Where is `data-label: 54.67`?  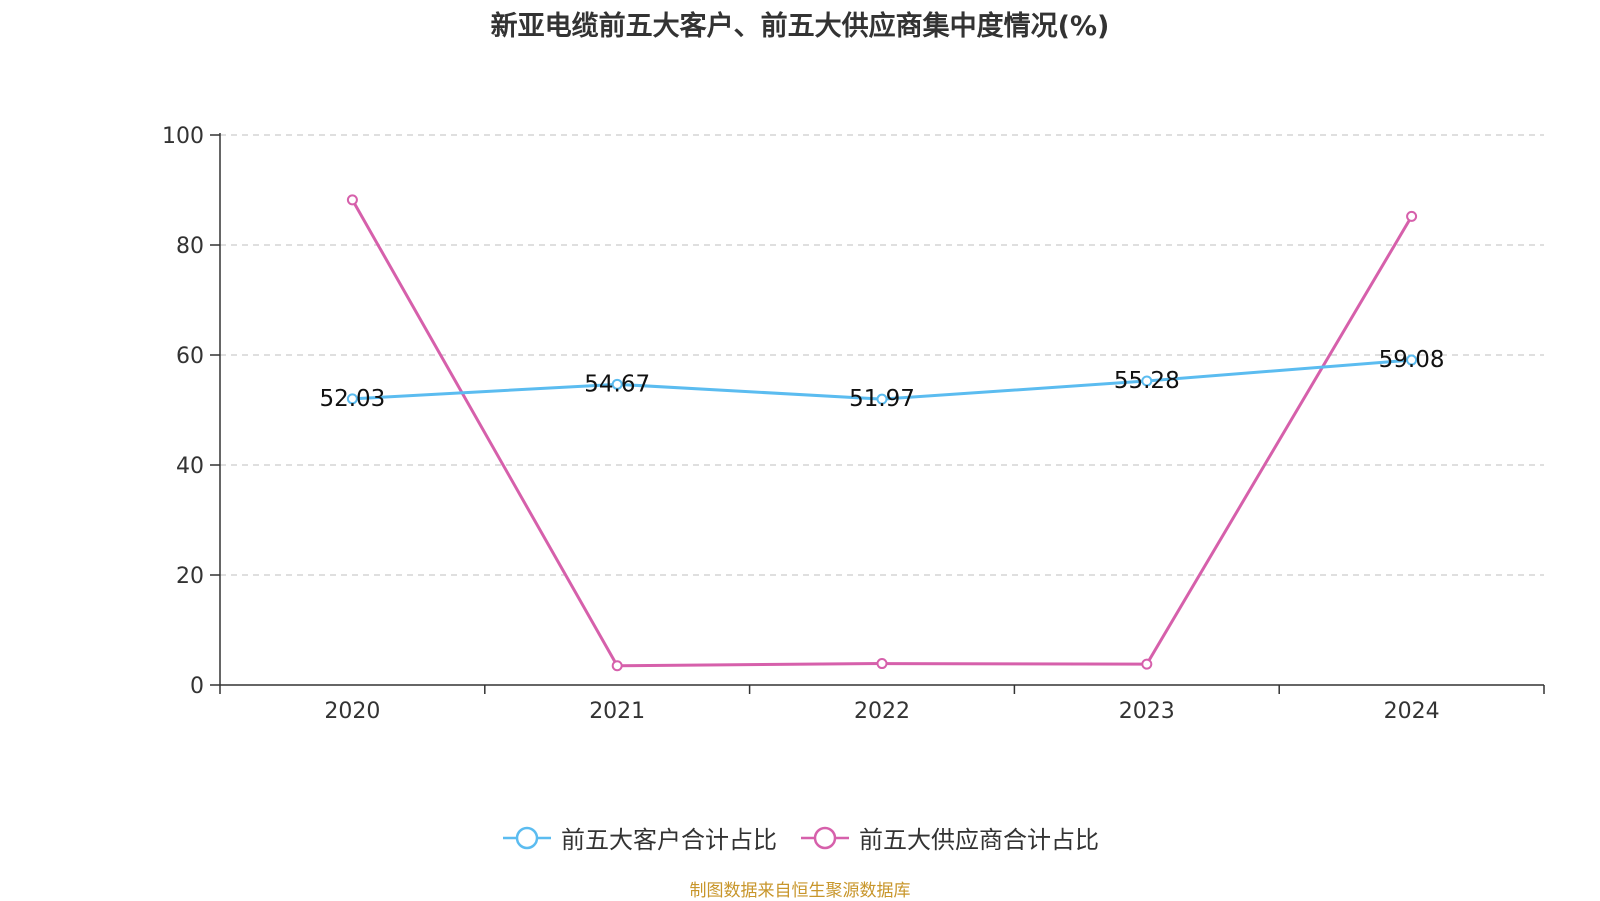
data-label: 54.67 is located at coordinates (617, 384).